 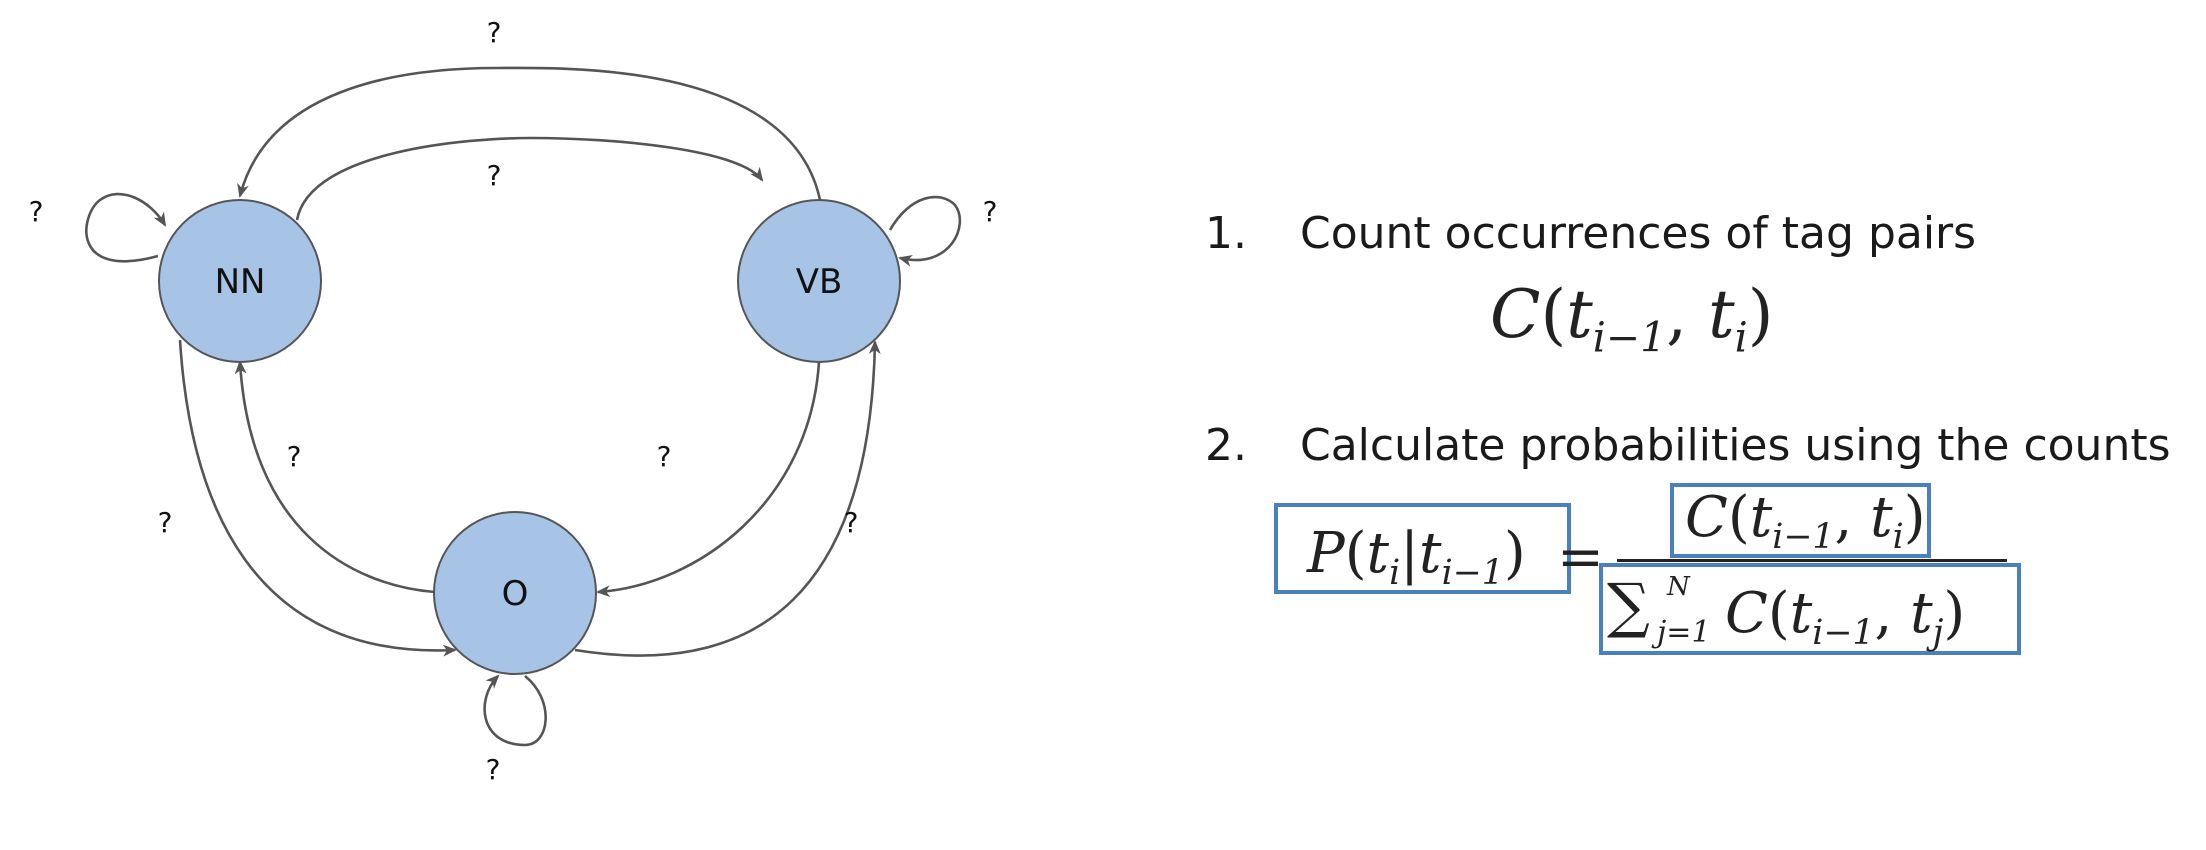 What do you see at coordinates (493, 769) in the screenshot?
I see `edge-label-o-self: ?` at bounding box center [493, 769].